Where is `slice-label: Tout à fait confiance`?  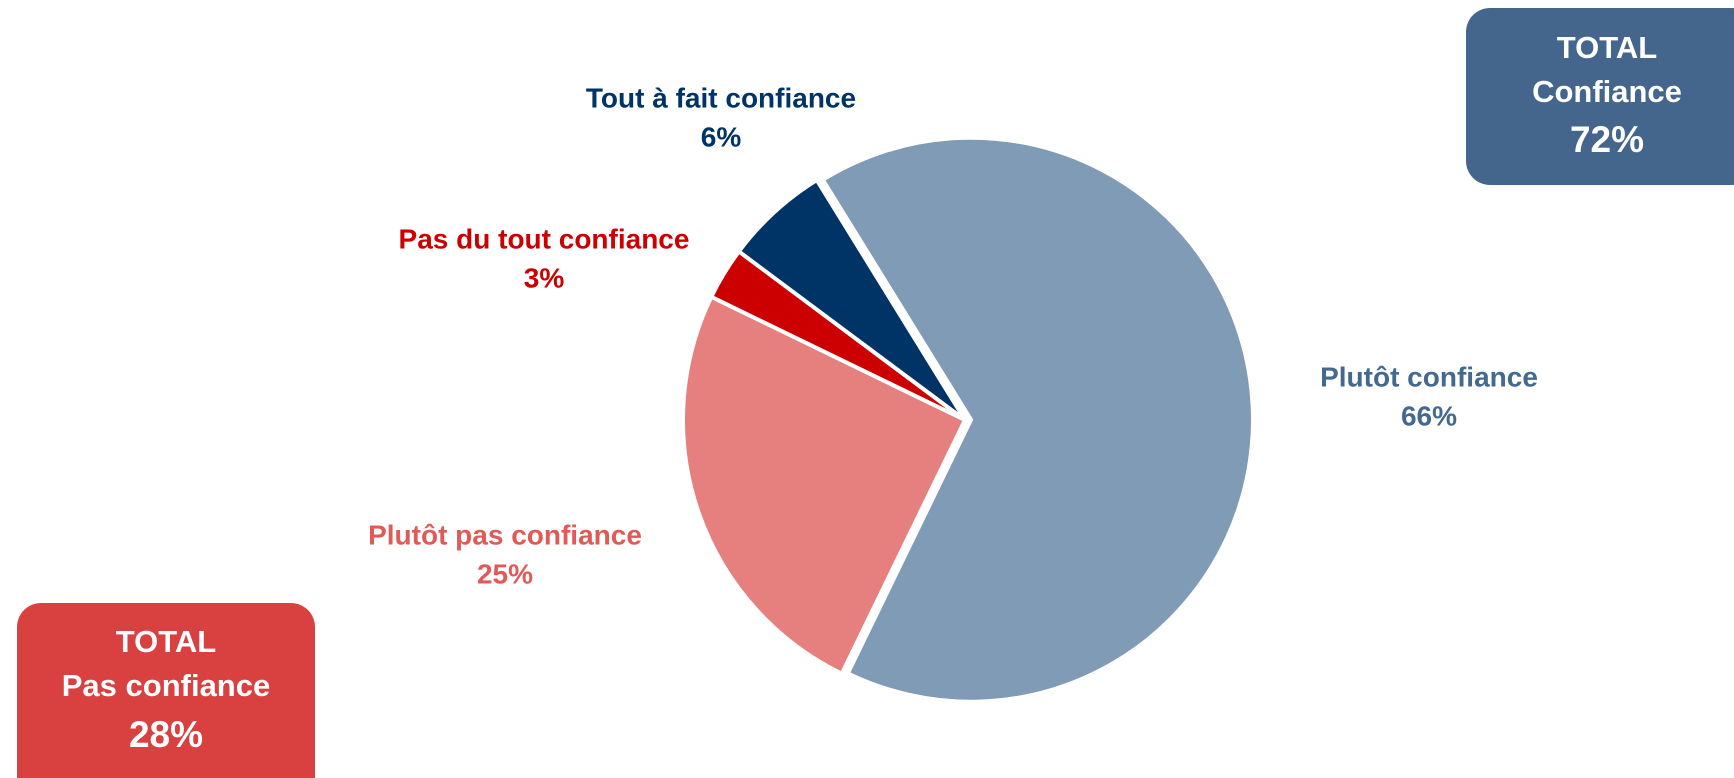 slice-label: Tout à fait confiance is located at coordinates (721, 97).